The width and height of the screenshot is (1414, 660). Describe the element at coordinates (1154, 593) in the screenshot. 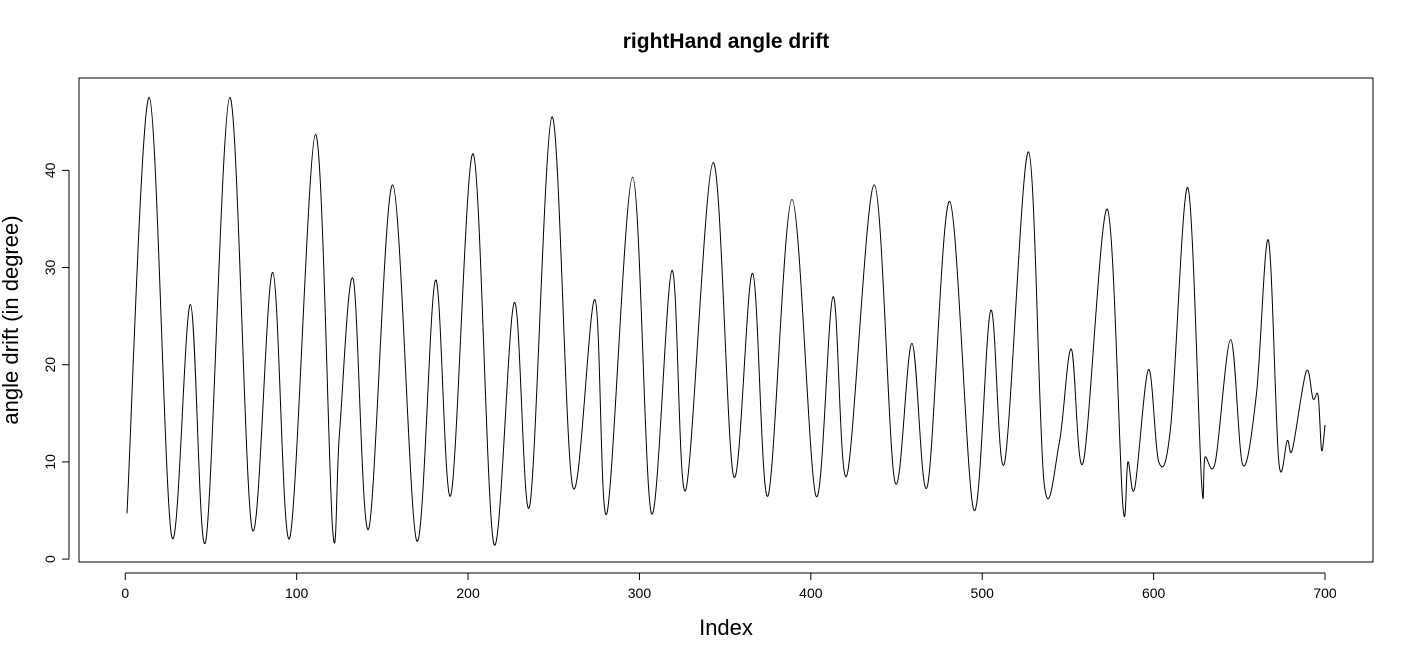

I see `x-tick-label: 600` at that location.